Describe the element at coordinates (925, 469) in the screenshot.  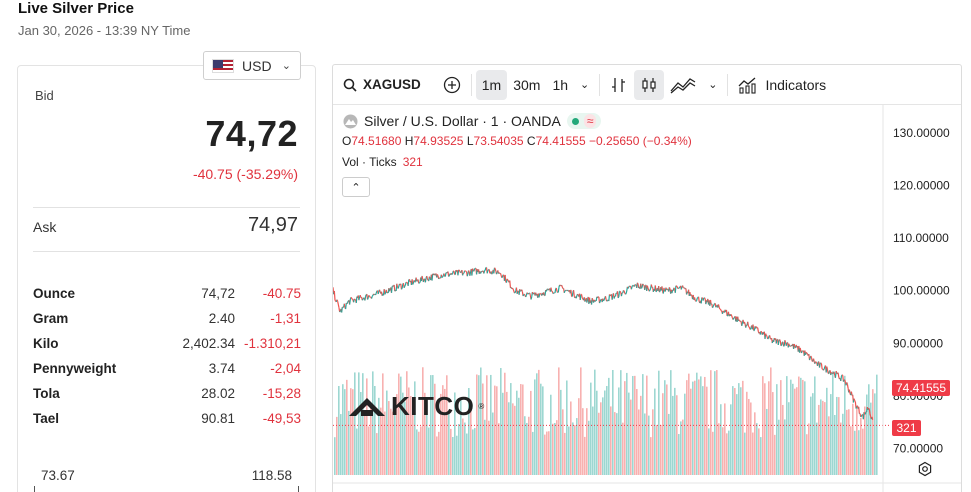
I see `chart-settings-icon` at that location.